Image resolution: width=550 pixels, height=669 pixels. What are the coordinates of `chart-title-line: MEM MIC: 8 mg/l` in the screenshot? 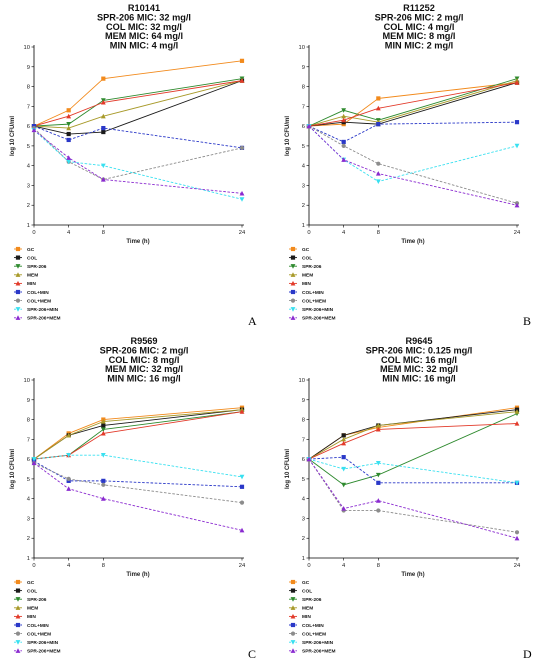 It's located at (419, 36).